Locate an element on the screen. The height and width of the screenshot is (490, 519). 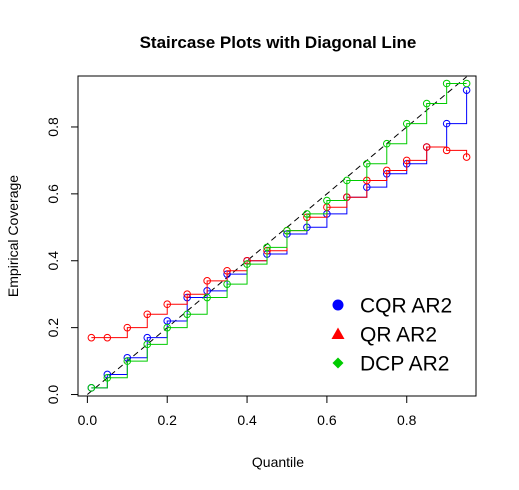
legend-label-qr-ar2: QR AR2 is located at coordinates (398, 335).